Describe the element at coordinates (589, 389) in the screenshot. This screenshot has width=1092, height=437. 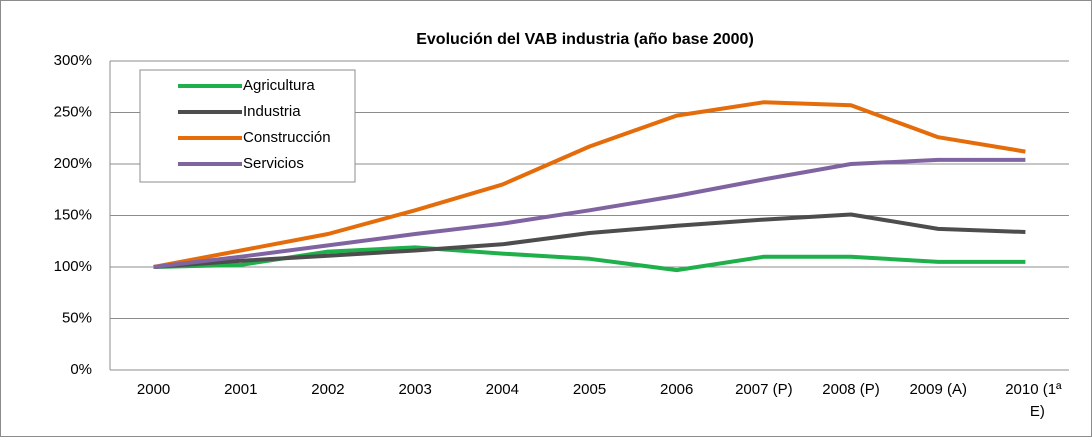
I see `x-tick-label: 2005` at that location.